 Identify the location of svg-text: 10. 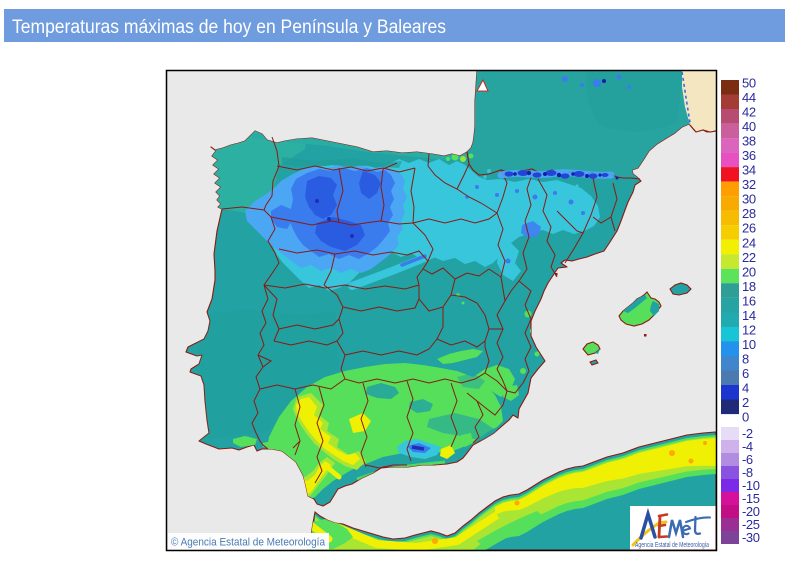
(749, 344).